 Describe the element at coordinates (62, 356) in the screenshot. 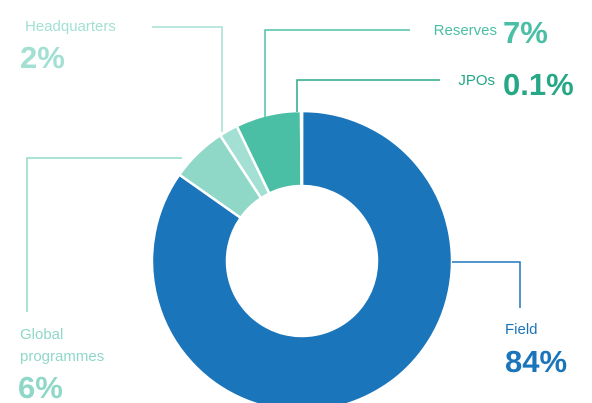

I see `category-label-line: programmes` at that location.